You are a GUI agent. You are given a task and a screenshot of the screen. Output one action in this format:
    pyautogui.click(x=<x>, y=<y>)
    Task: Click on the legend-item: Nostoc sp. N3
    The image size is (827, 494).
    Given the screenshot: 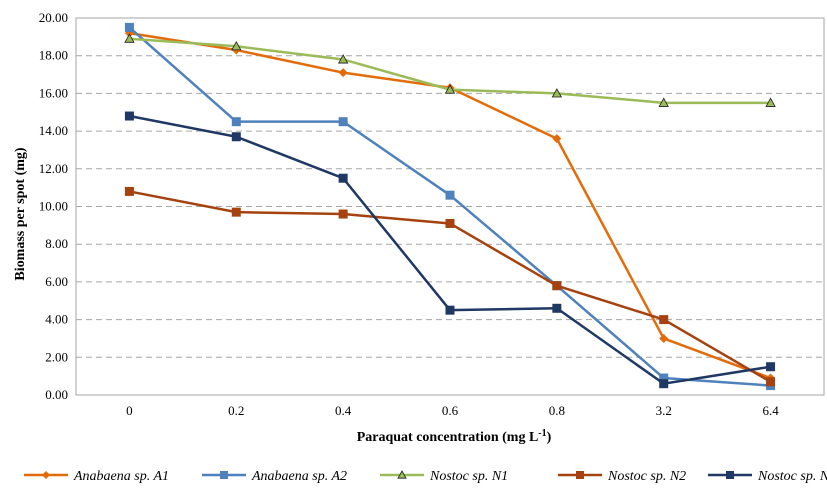 What is the action you would take?
    pyautogui.click(x=767, y=476)
    